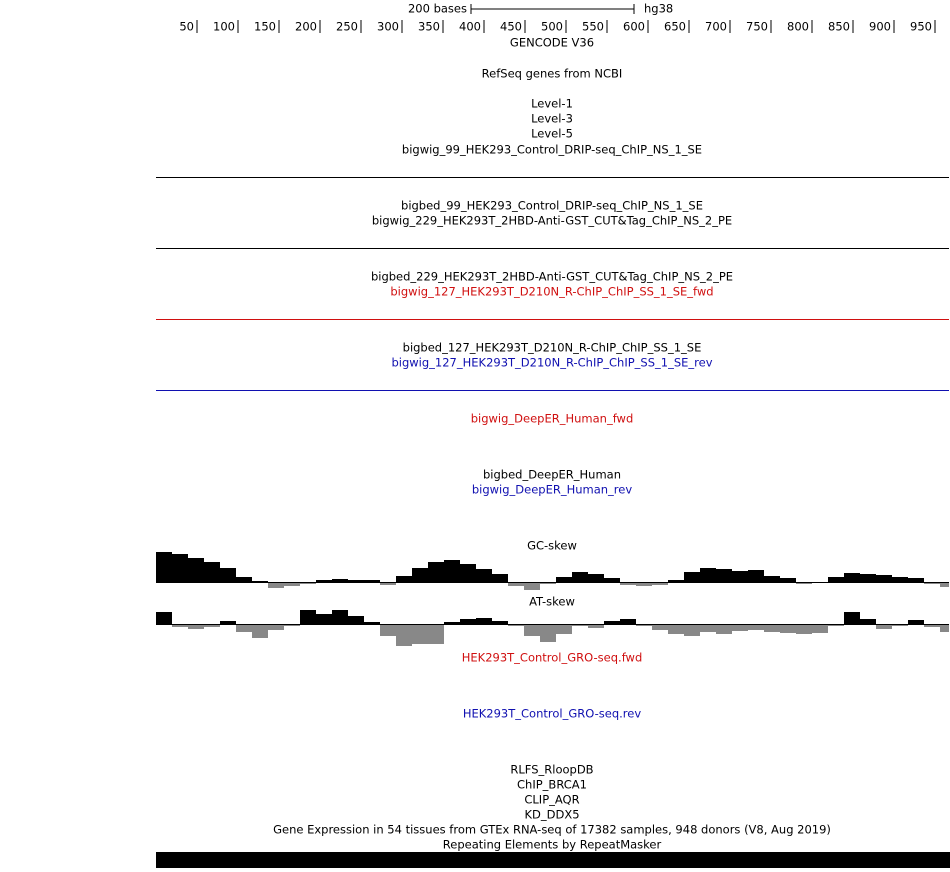 The image size is (950, 872). I want to click on scale-label: 200 bases, so click(437, 9).